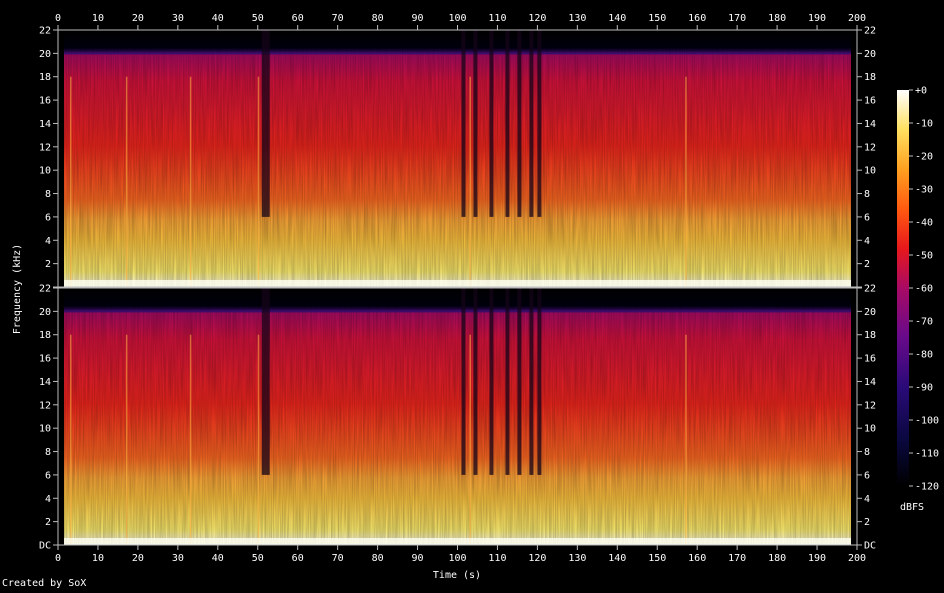  I want to click on x-tick-label: 160, so click(697, 558).